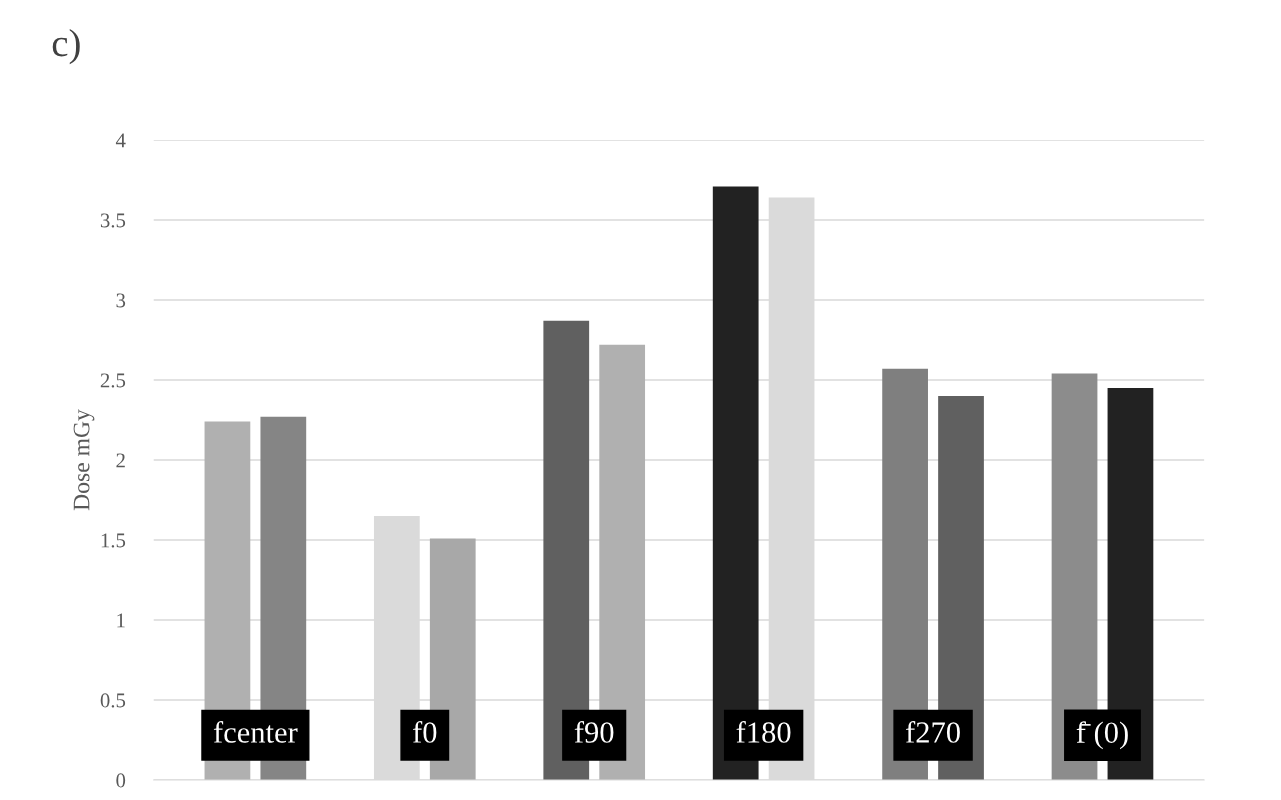 The height and width of the screenshot is (800, 1281). Describe the element at coordinates (113, 380) in the screenshot. I see `y-tick-label: 2.5` at that location.